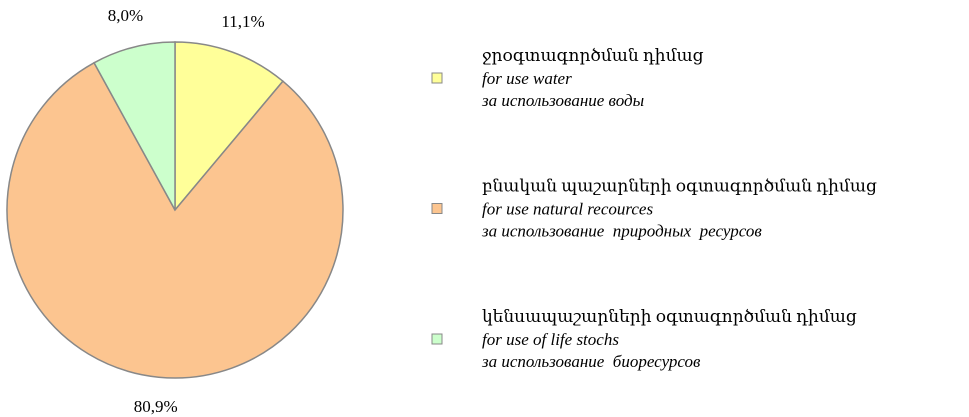 The width and height of the screenshot is (969, 417). Describe the element at coordinates (621, 230) in the screenshot. I see `legend-label-ru: за использование природных ресурсов` at that location.